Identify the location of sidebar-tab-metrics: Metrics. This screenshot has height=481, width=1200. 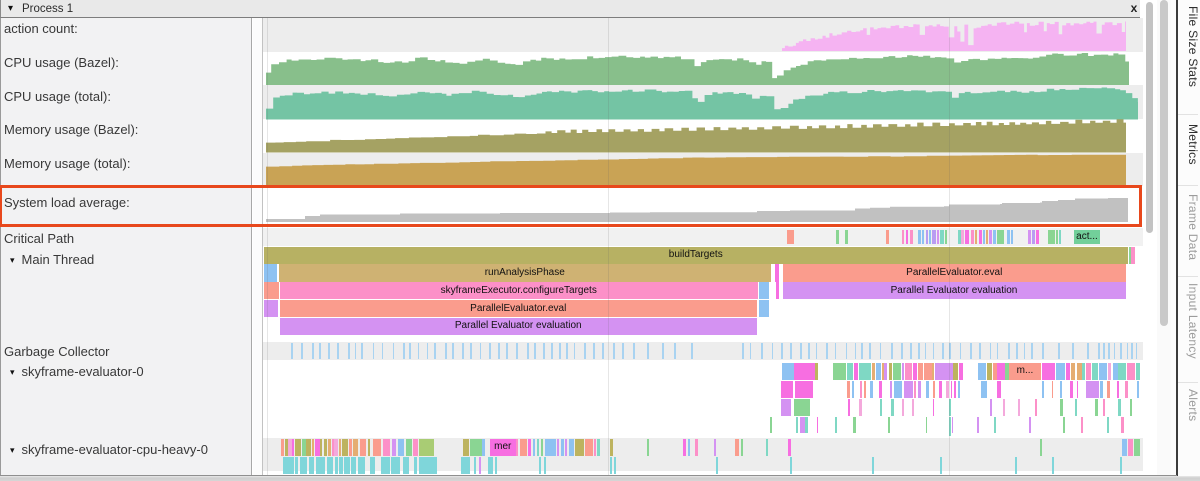
(1193, 144).